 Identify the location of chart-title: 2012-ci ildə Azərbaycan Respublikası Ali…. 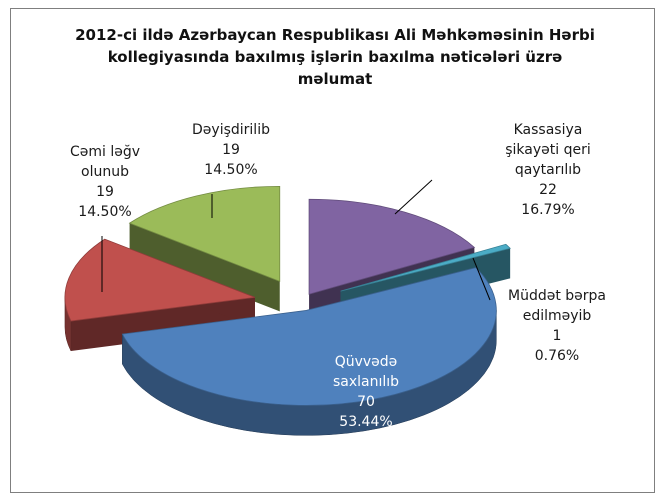
(335, 57).